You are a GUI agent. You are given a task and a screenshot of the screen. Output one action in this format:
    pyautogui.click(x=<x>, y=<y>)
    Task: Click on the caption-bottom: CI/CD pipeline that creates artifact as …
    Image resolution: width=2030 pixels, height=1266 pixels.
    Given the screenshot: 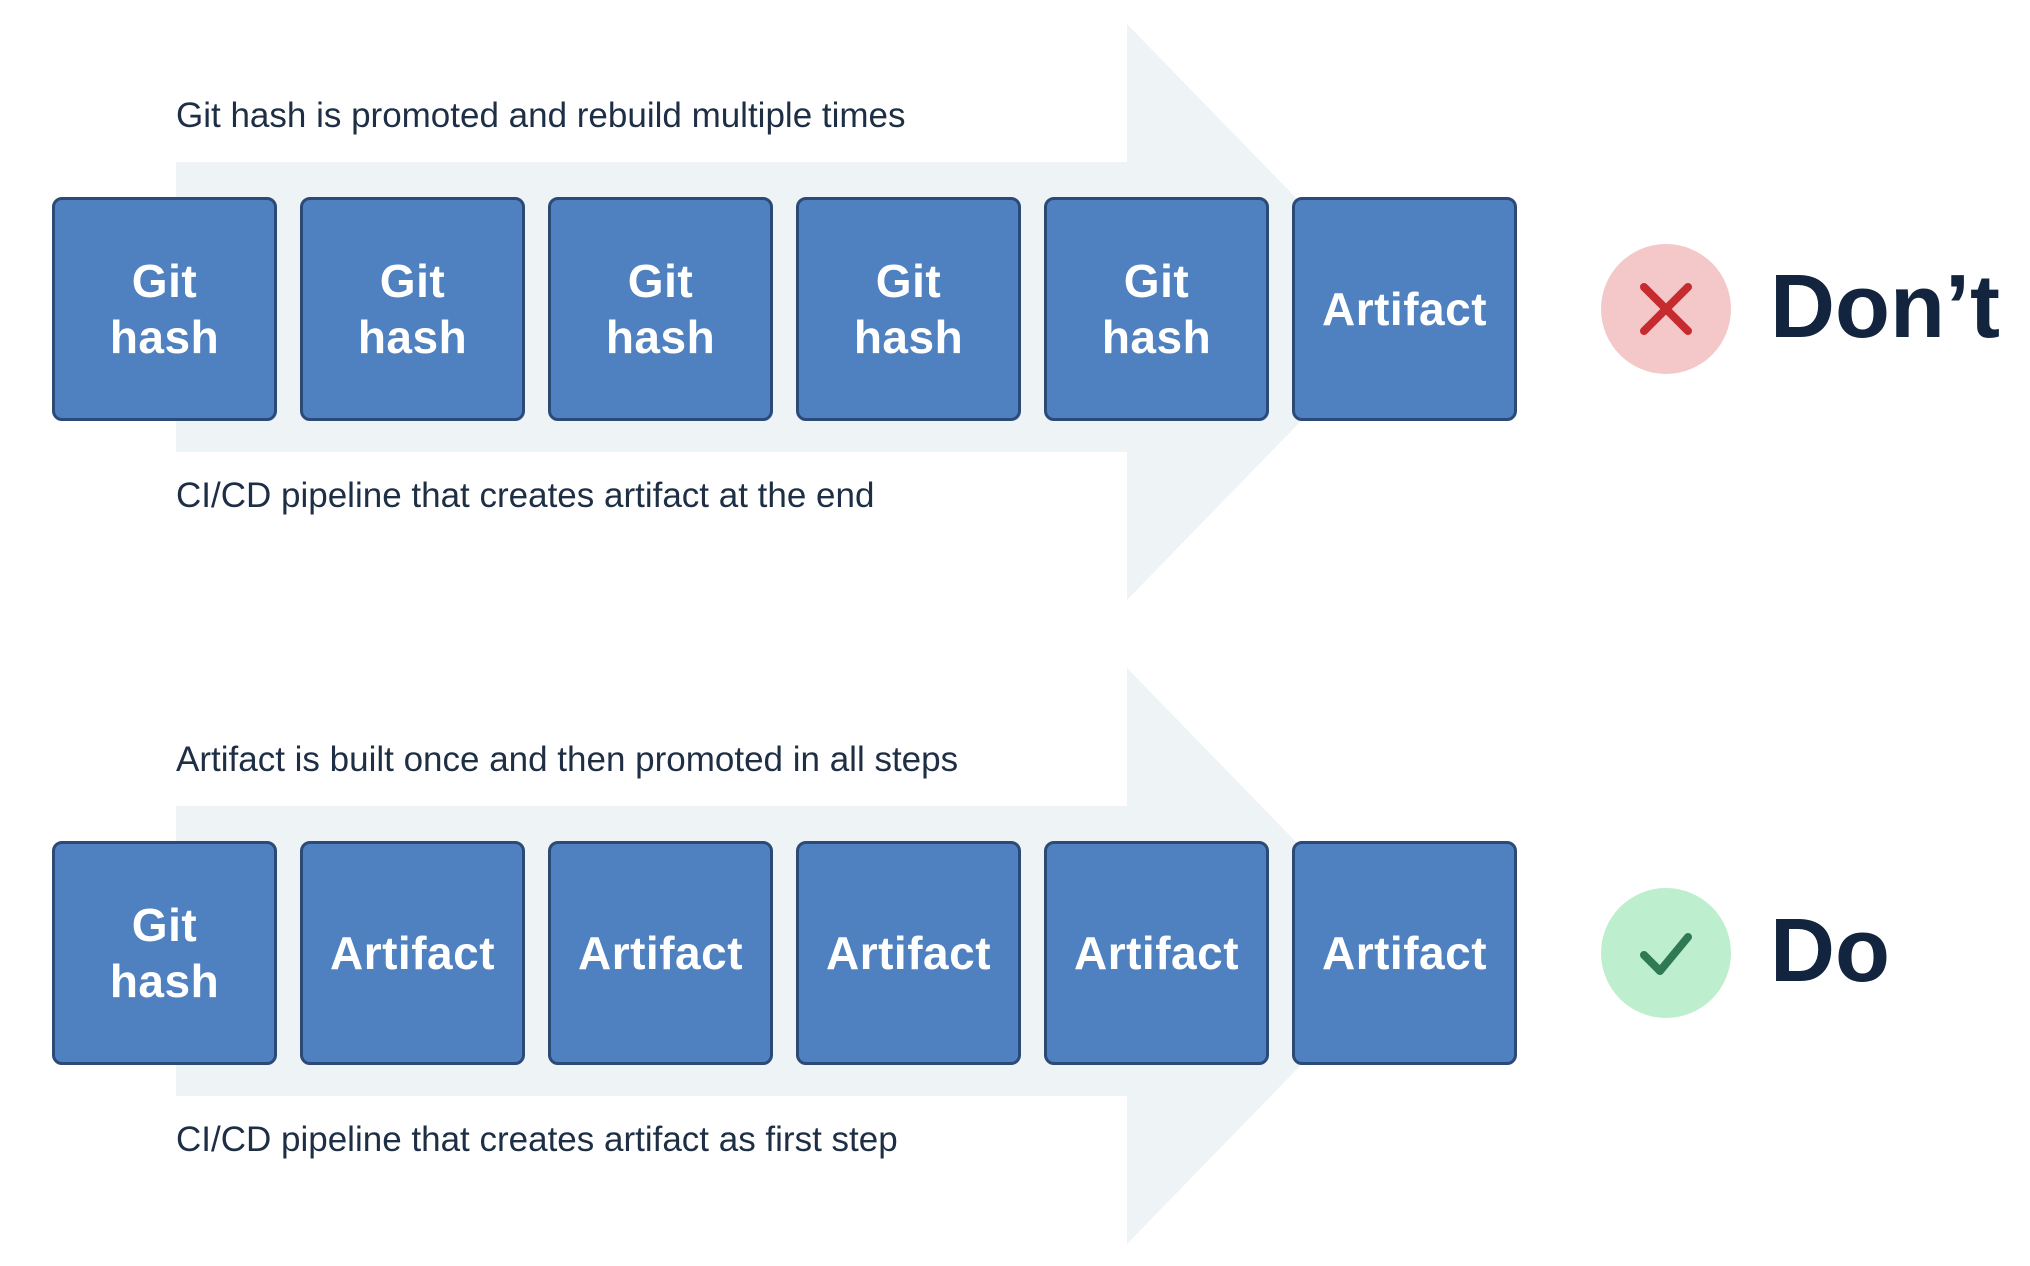 What is the action you would take?
    pyautogui.click(x=537, y=1139)
    